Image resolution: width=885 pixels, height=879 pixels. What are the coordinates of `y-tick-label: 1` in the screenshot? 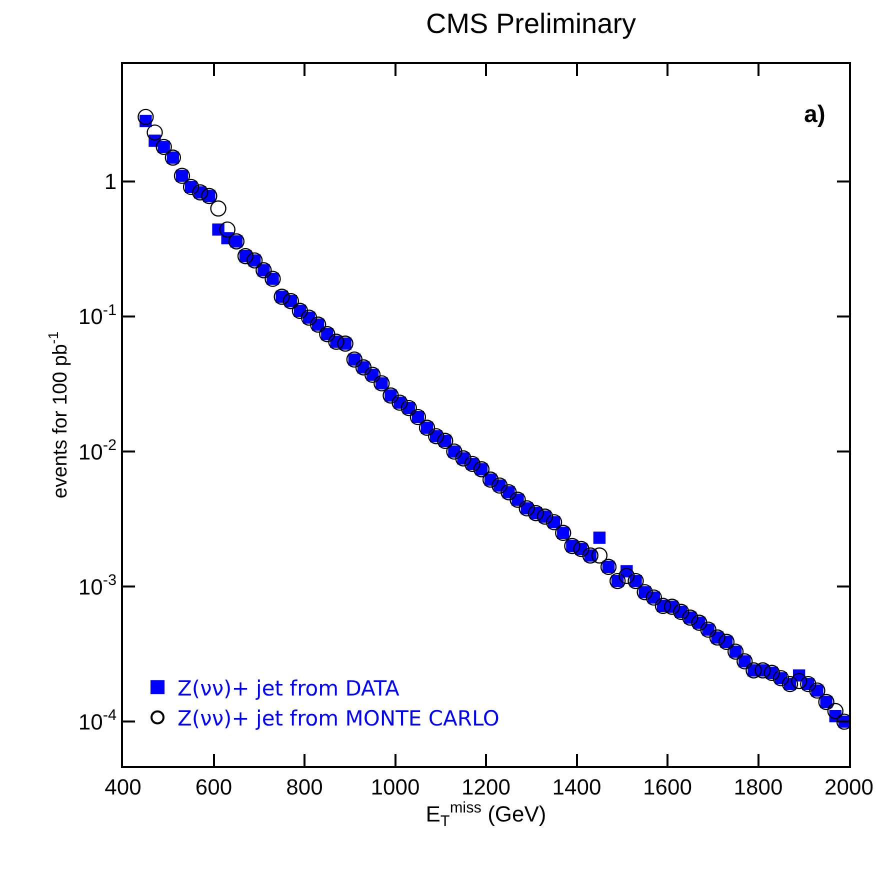 It's located at (110, 181).